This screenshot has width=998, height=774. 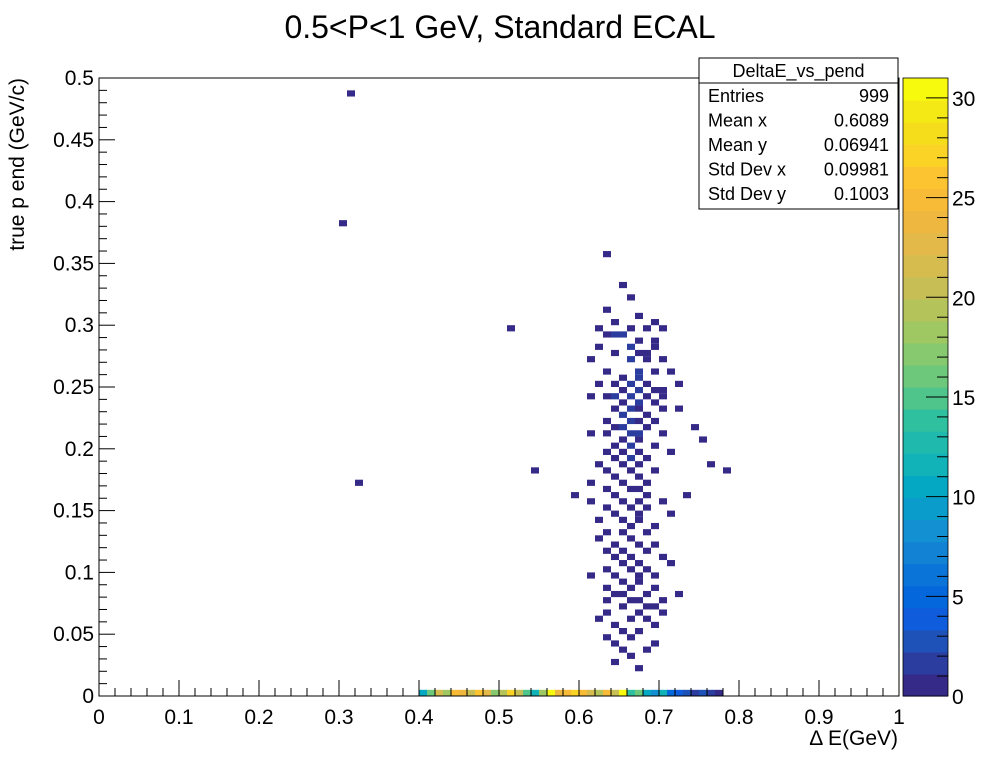 I want to click on x-axis: 0 0.1 0.2 0.3 0.4 0.5 0.6 0.7 0.8 0.9 1, so click(x=499, y=704).